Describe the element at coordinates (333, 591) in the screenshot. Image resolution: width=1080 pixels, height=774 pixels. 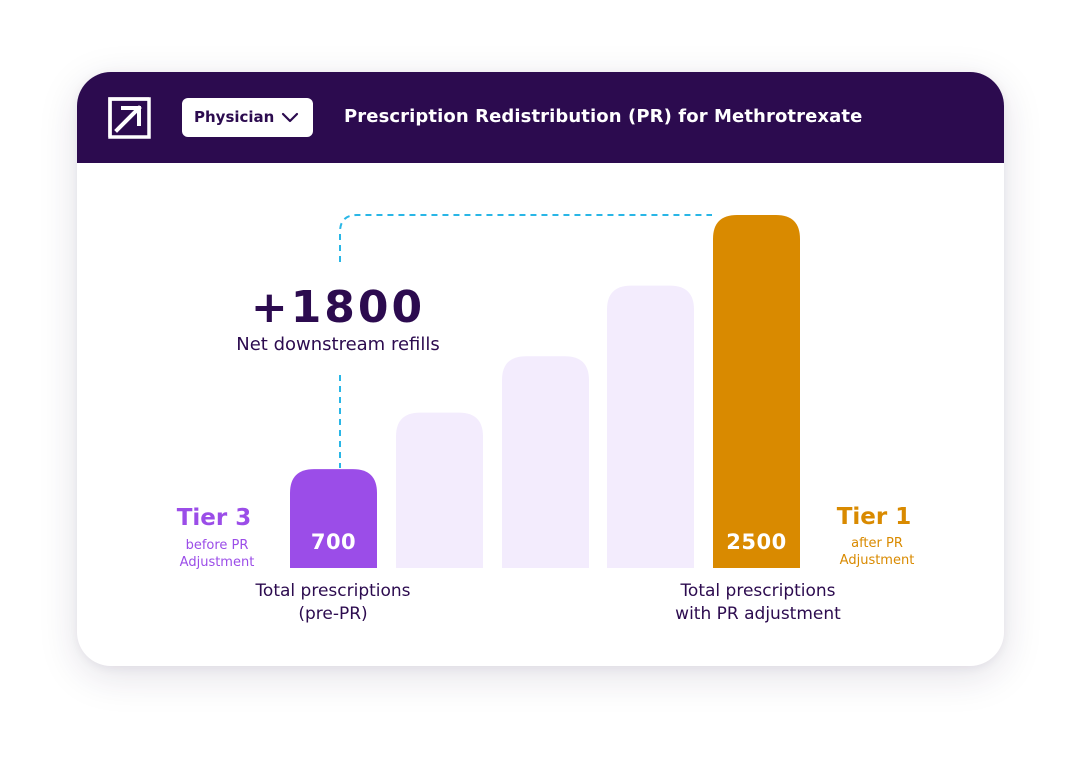
I see `caption-pre-pr-line1: Total prescriptions` at that location.